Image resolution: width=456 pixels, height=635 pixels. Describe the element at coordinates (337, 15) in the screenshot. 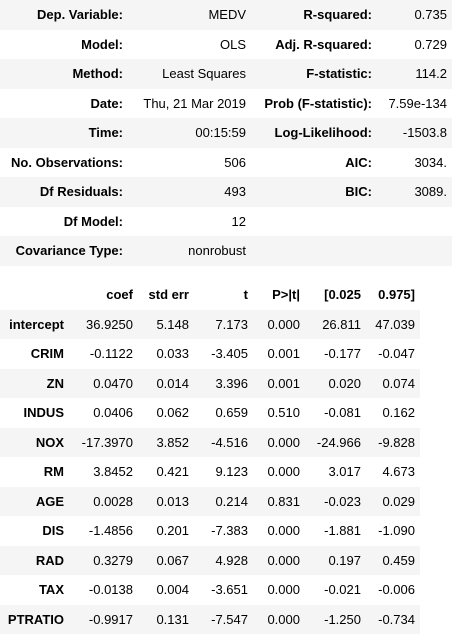

I see `field-label: R-squared:` at that location.